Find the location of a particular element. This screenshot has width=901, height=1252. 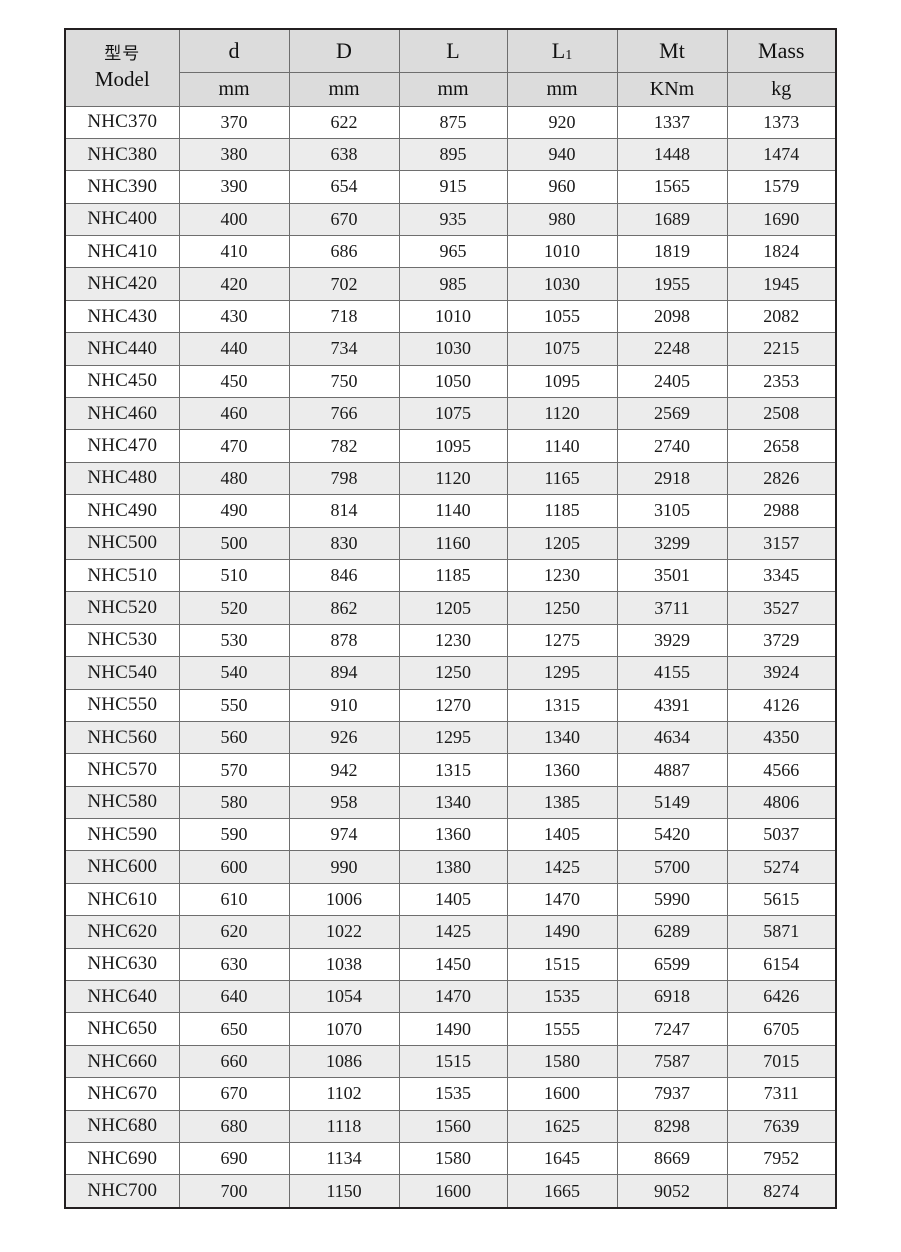

cell-torque: 1819 is located at coordinates (672, 252).